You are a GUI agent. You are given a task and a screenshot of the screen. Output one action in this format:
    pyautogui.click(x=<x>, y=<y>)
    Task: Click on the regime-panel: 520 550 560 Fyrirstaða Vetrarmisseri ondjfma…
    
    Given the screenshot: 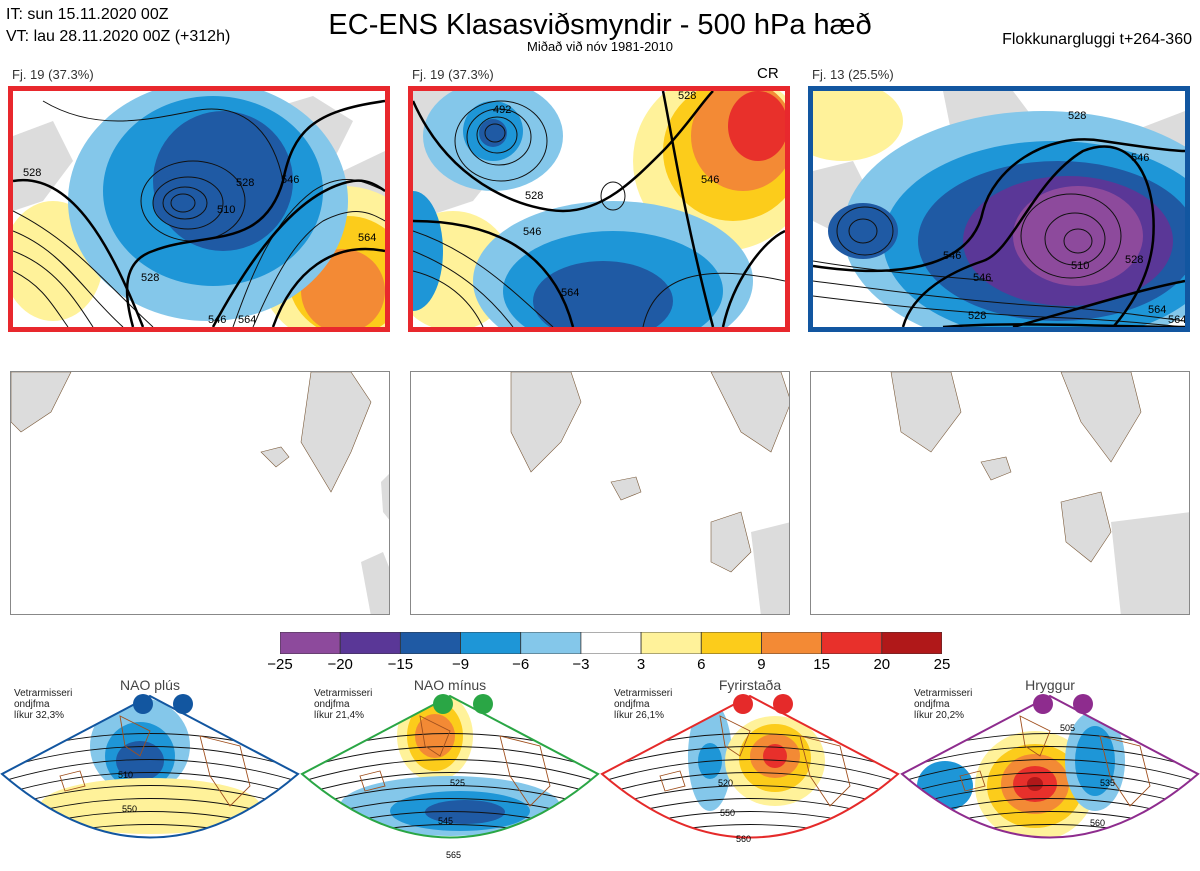 What is the action you would take?
    pyautogui.click(x=750, y=773)
    